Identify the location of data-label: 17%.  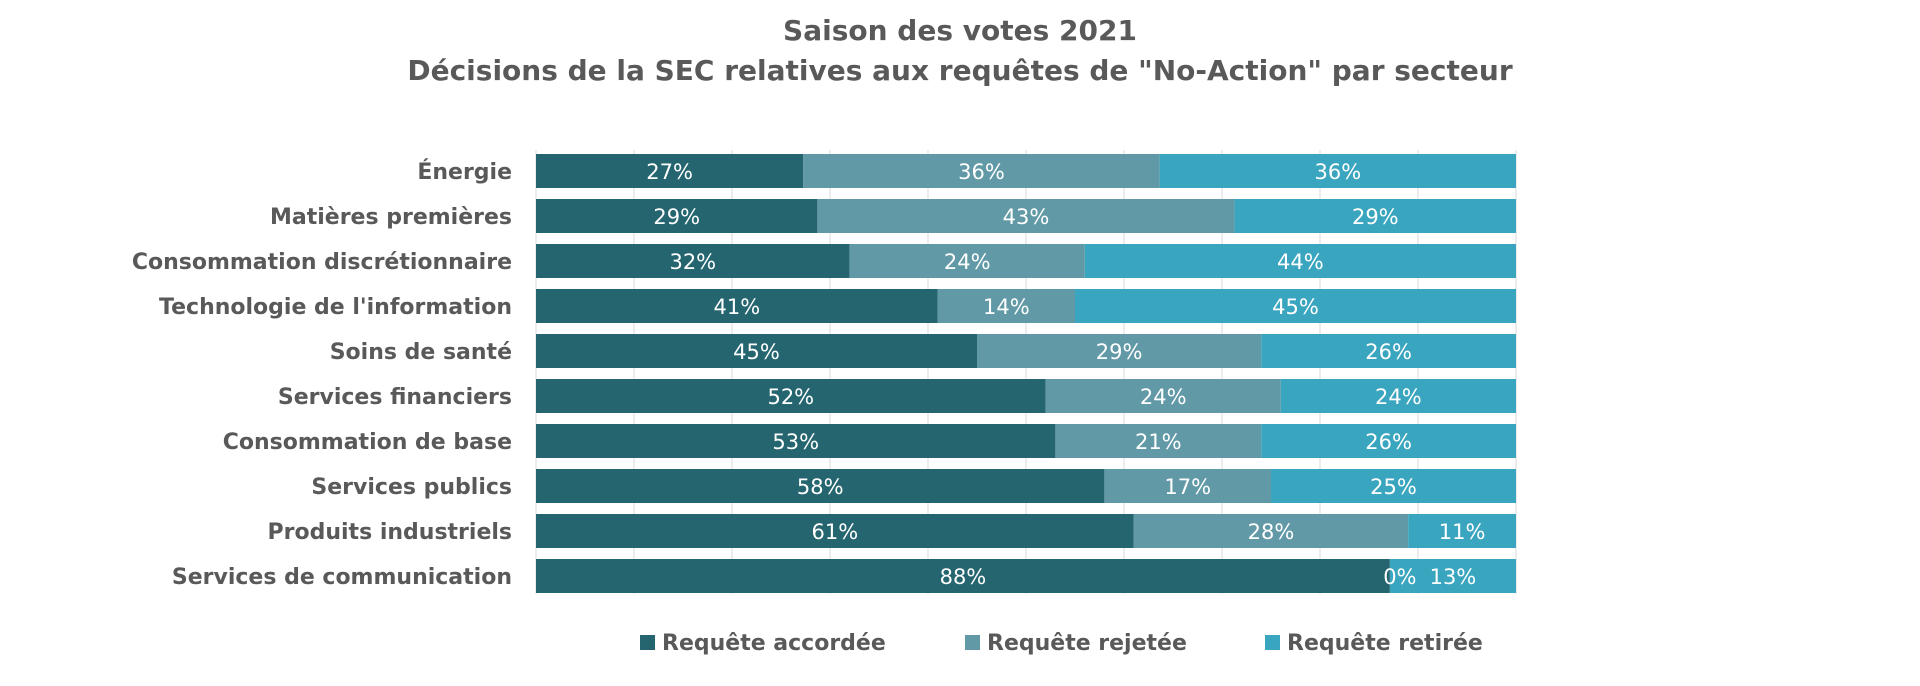
(1187, 487).